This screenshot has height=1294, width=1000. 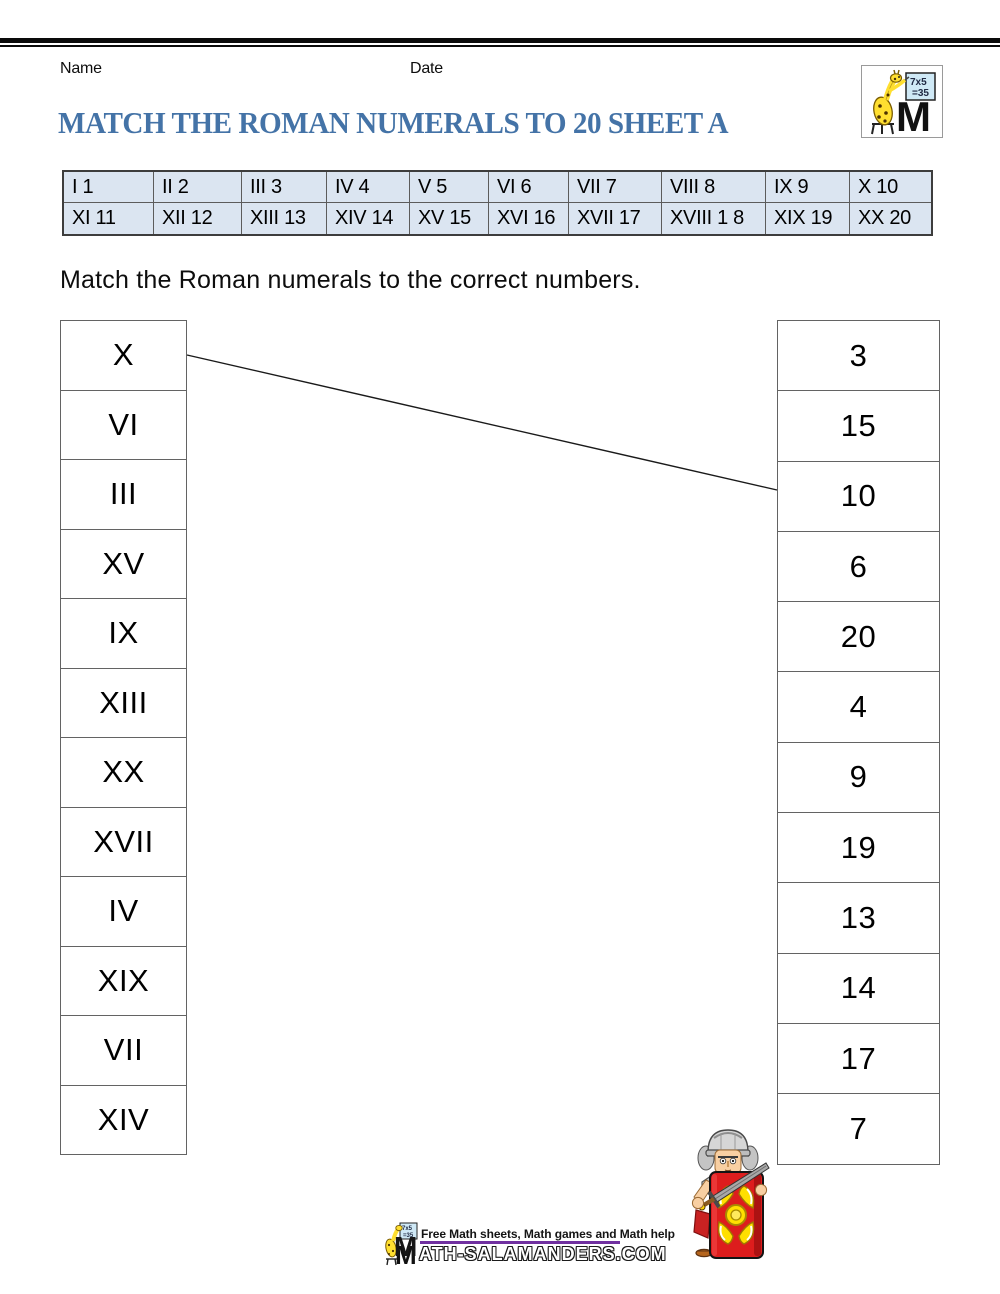 I want to click on reference-cell: XI 11, so click(x=109, y=218).